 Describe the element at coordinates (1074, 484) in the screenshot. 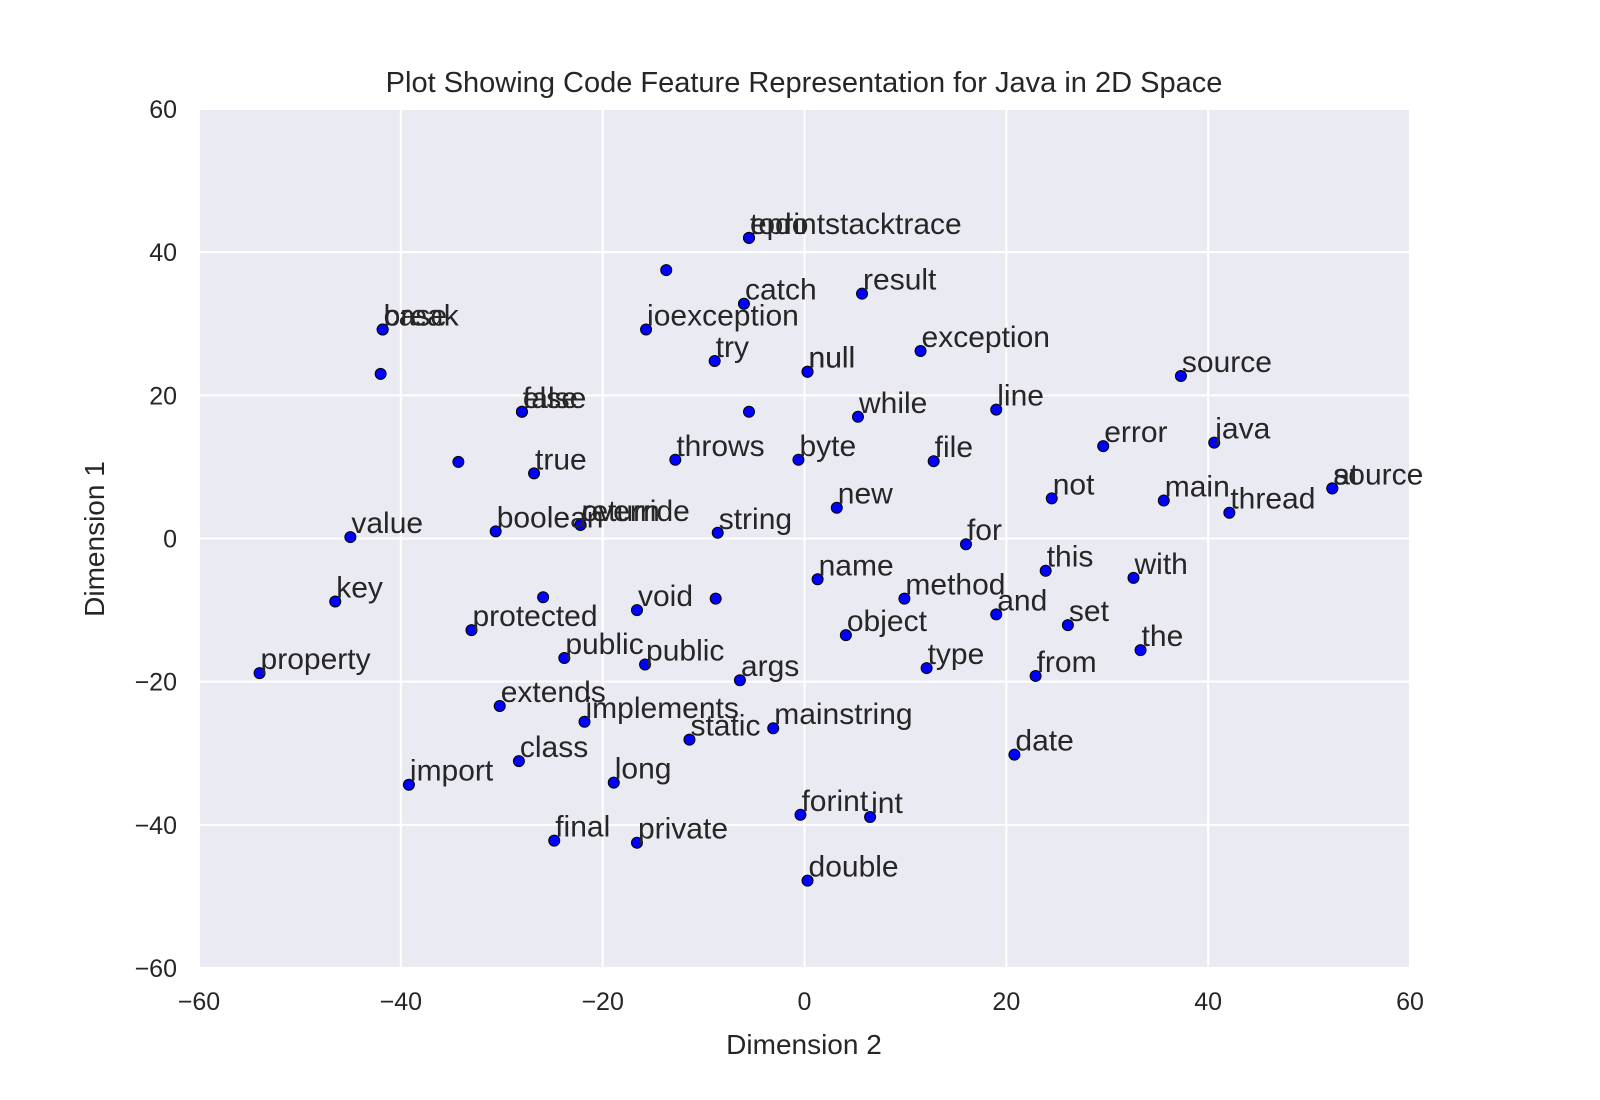

I see `data-point-label: not` at that location.